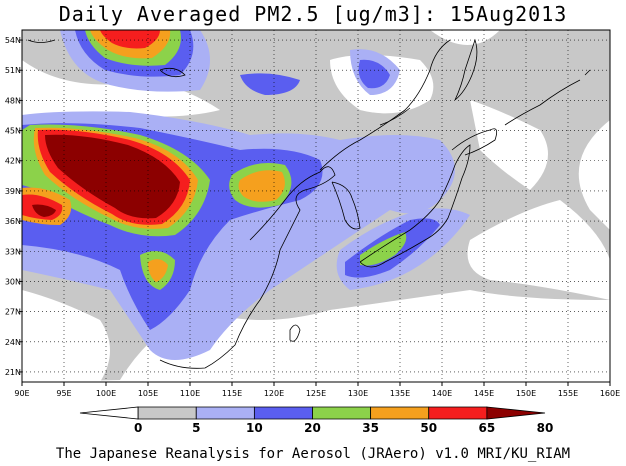  I want to click on contour-red-north, so click(130, 39).